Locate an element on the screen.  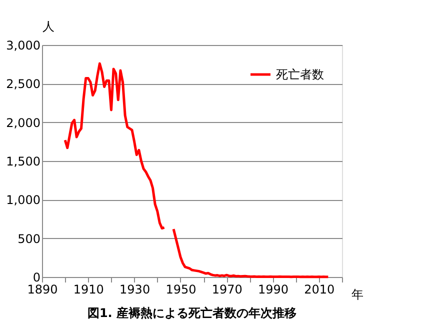
x-tick-label: 1990 is located at coordinates (273, 289).